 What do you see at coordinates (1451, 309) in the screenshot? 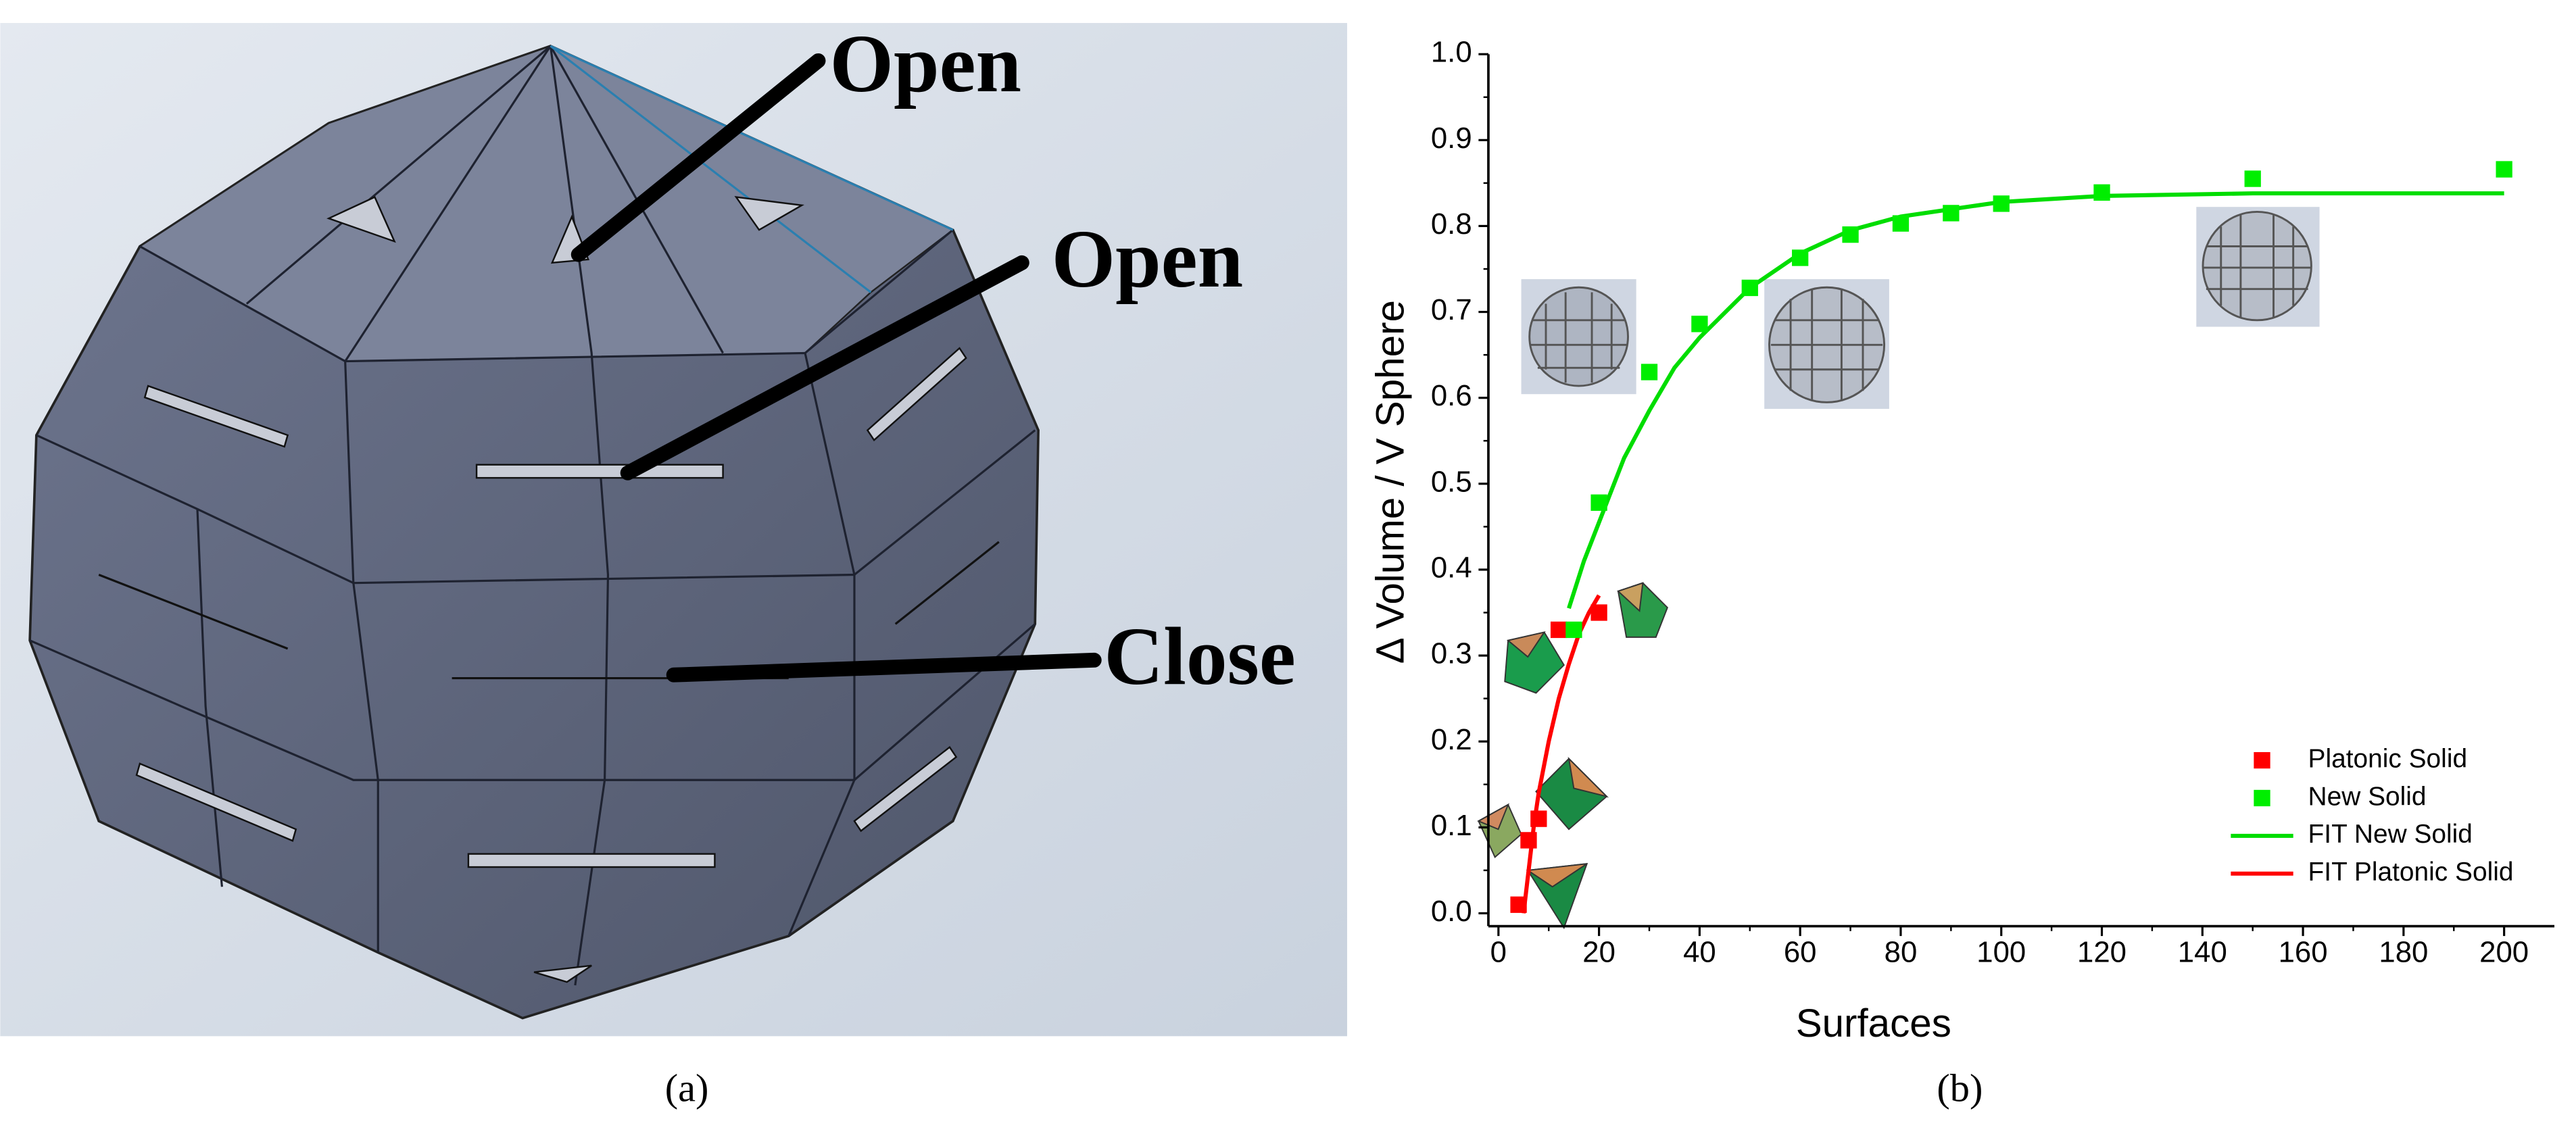
I see `y-tick-label: 0.7` at bounding box center [1451, 309].